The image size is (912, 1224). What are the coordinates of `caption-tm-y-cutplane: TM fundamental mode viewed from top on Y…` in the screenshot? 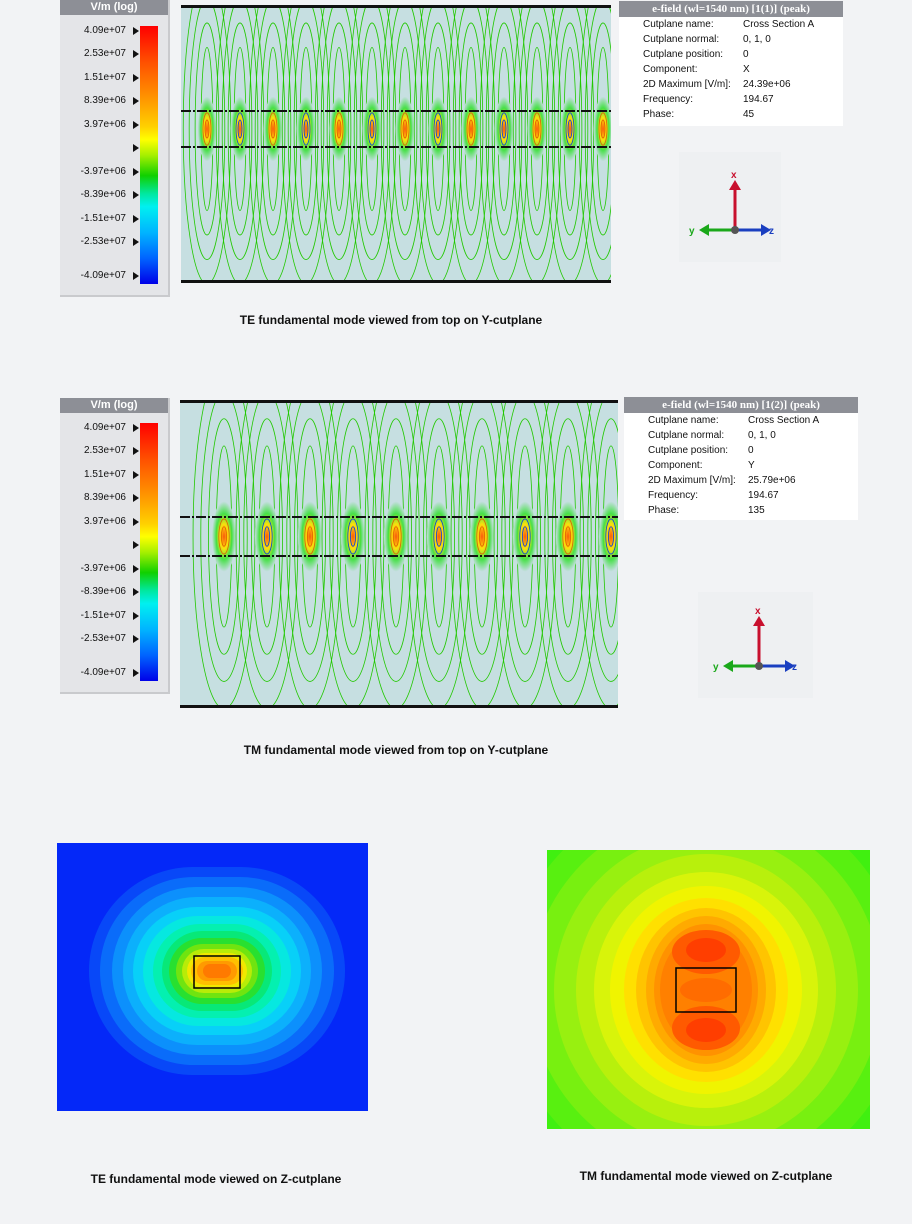 It's located at (396, 750).